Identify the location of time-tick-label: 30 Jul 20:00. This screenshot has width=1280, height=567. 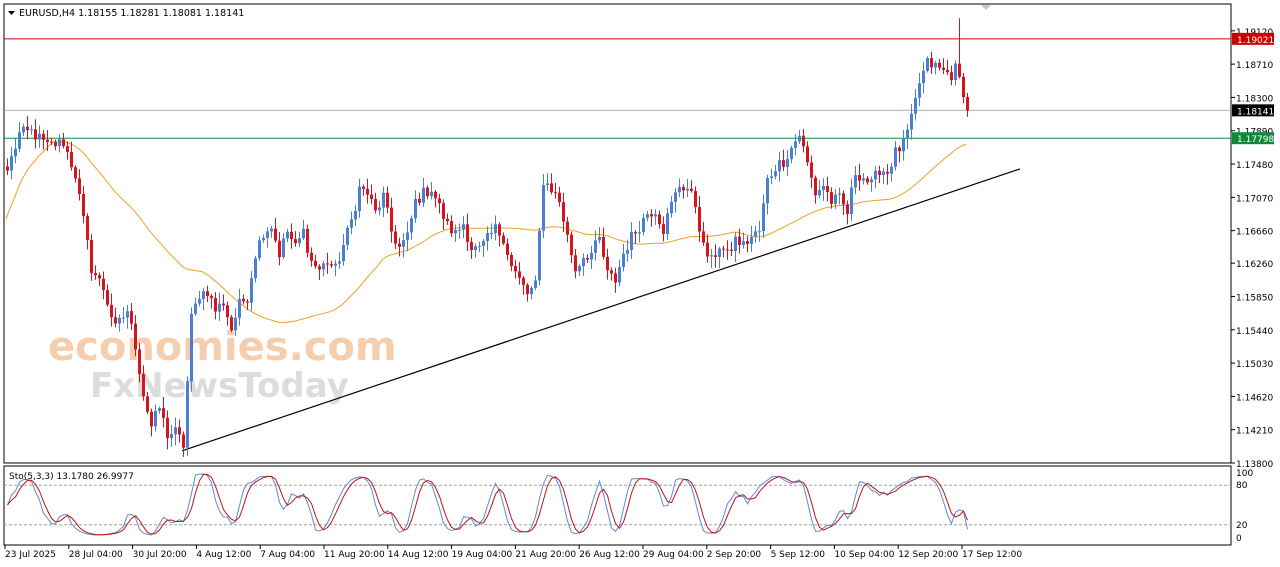
(160, 555).